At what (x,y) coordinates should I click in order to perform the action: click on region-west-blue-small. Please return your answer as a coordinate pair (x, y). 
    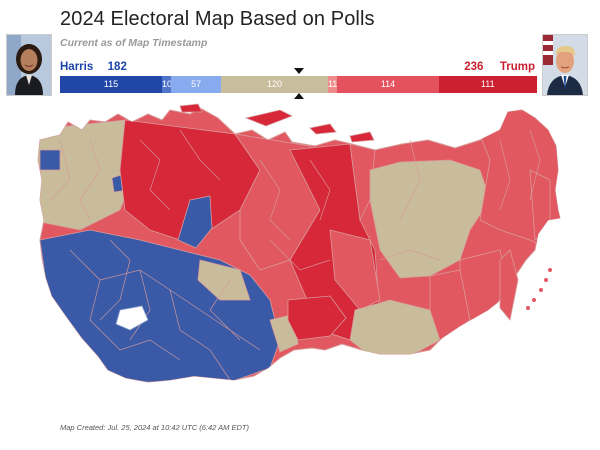
    Looking at the image, I should click on (50, 160).